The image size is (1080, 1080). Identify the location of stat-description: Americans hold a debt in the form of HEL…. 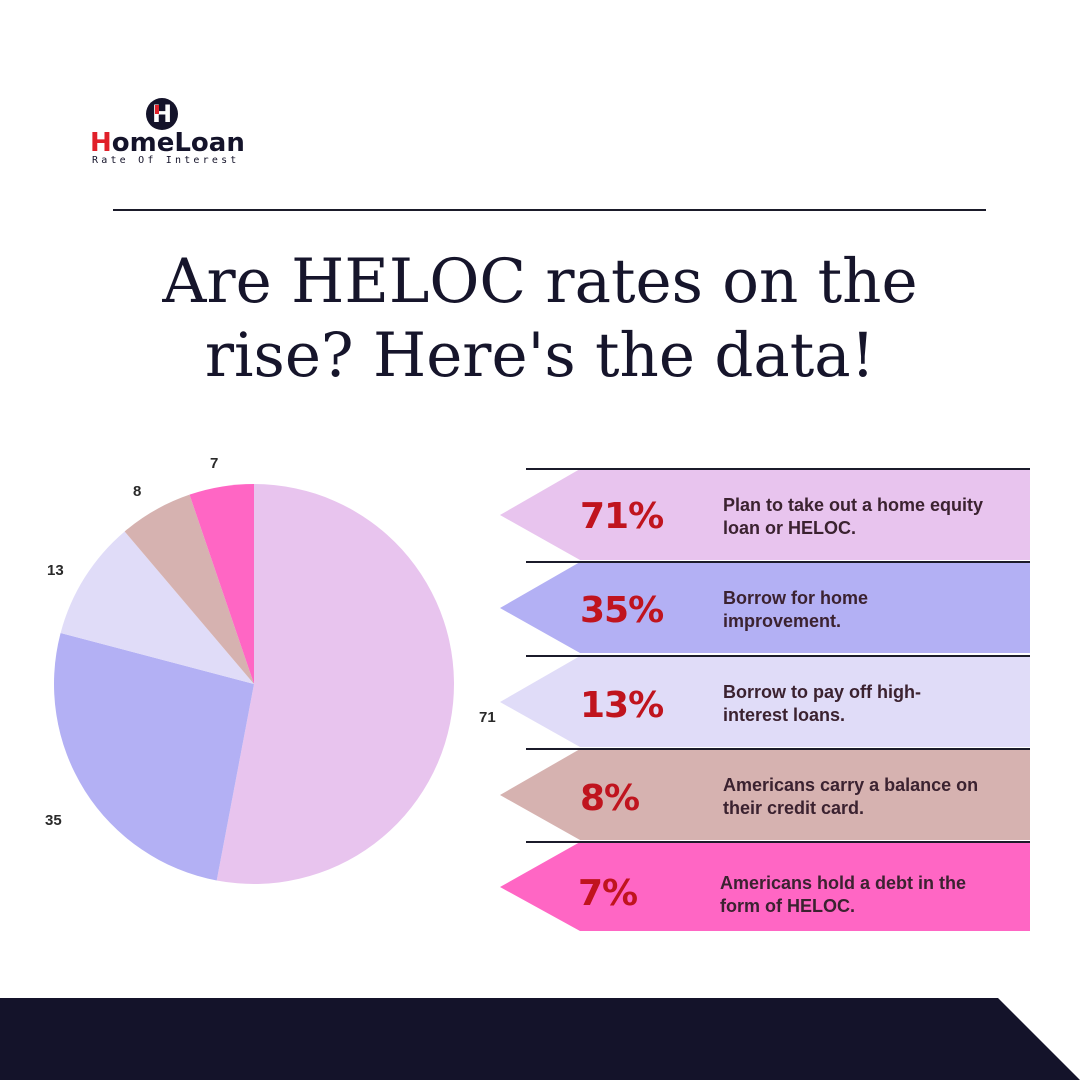
(843, 894).